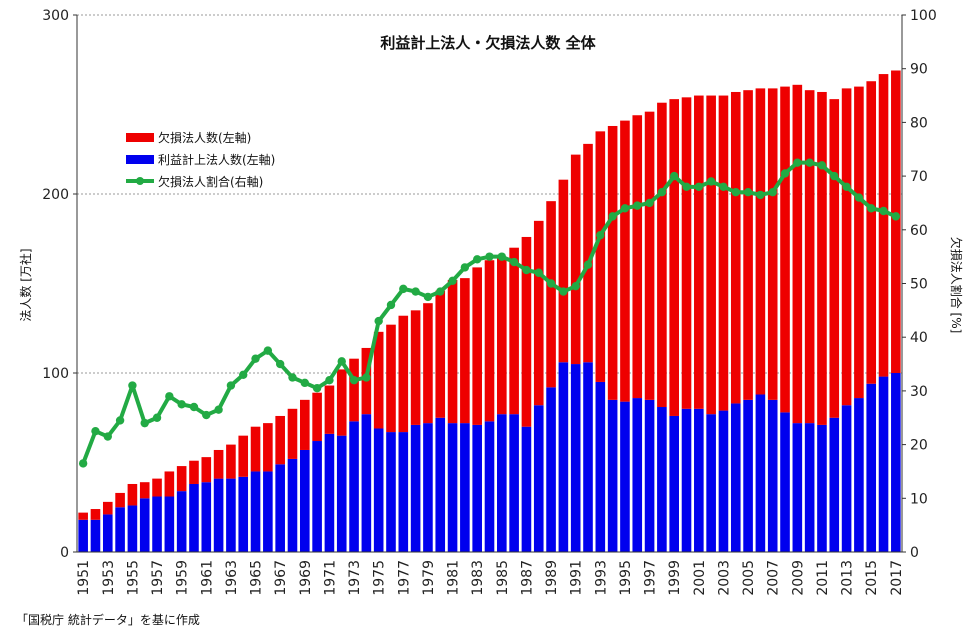 This screenshot has height=639, width=978. What do you see at coordinates (210, 181) in the screenshot?
I see `legend-label-ratio: 欠損法人割合(右軸)` at bounding box center [210, 181].